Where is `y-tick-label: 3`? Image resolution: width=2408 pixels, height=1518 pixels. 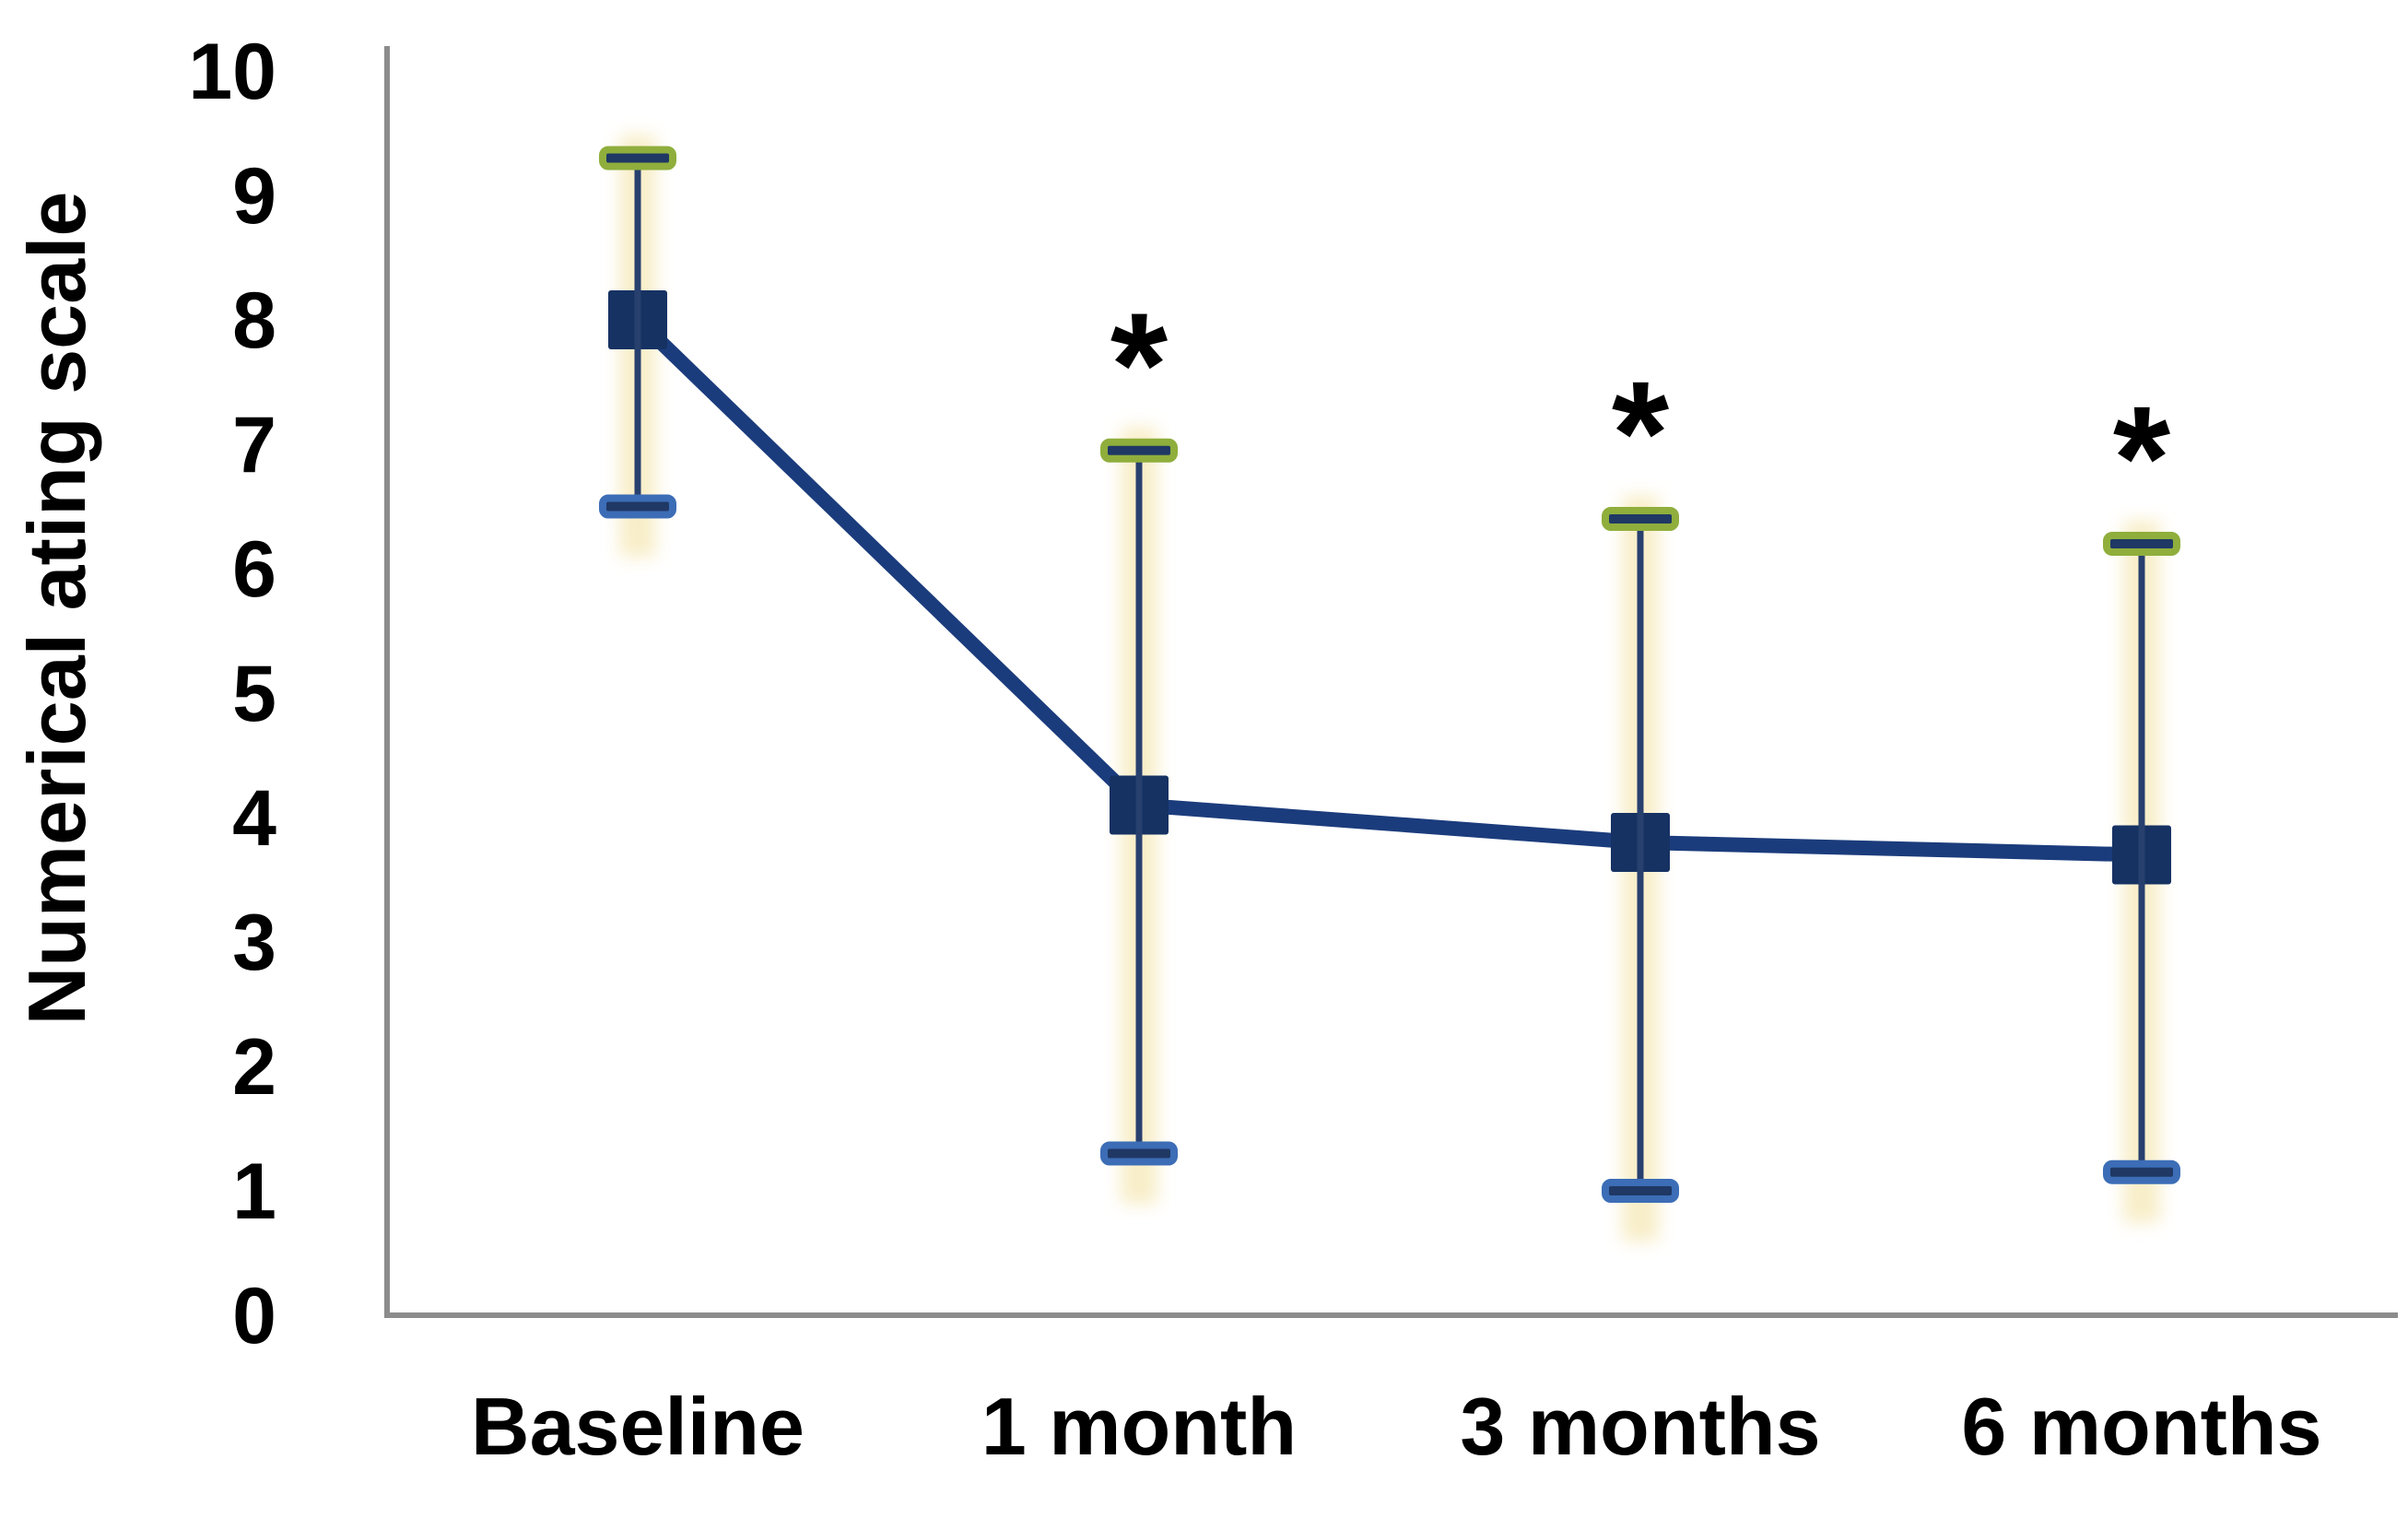
y-tick-label: 3 is located at coordinates (254, 943).